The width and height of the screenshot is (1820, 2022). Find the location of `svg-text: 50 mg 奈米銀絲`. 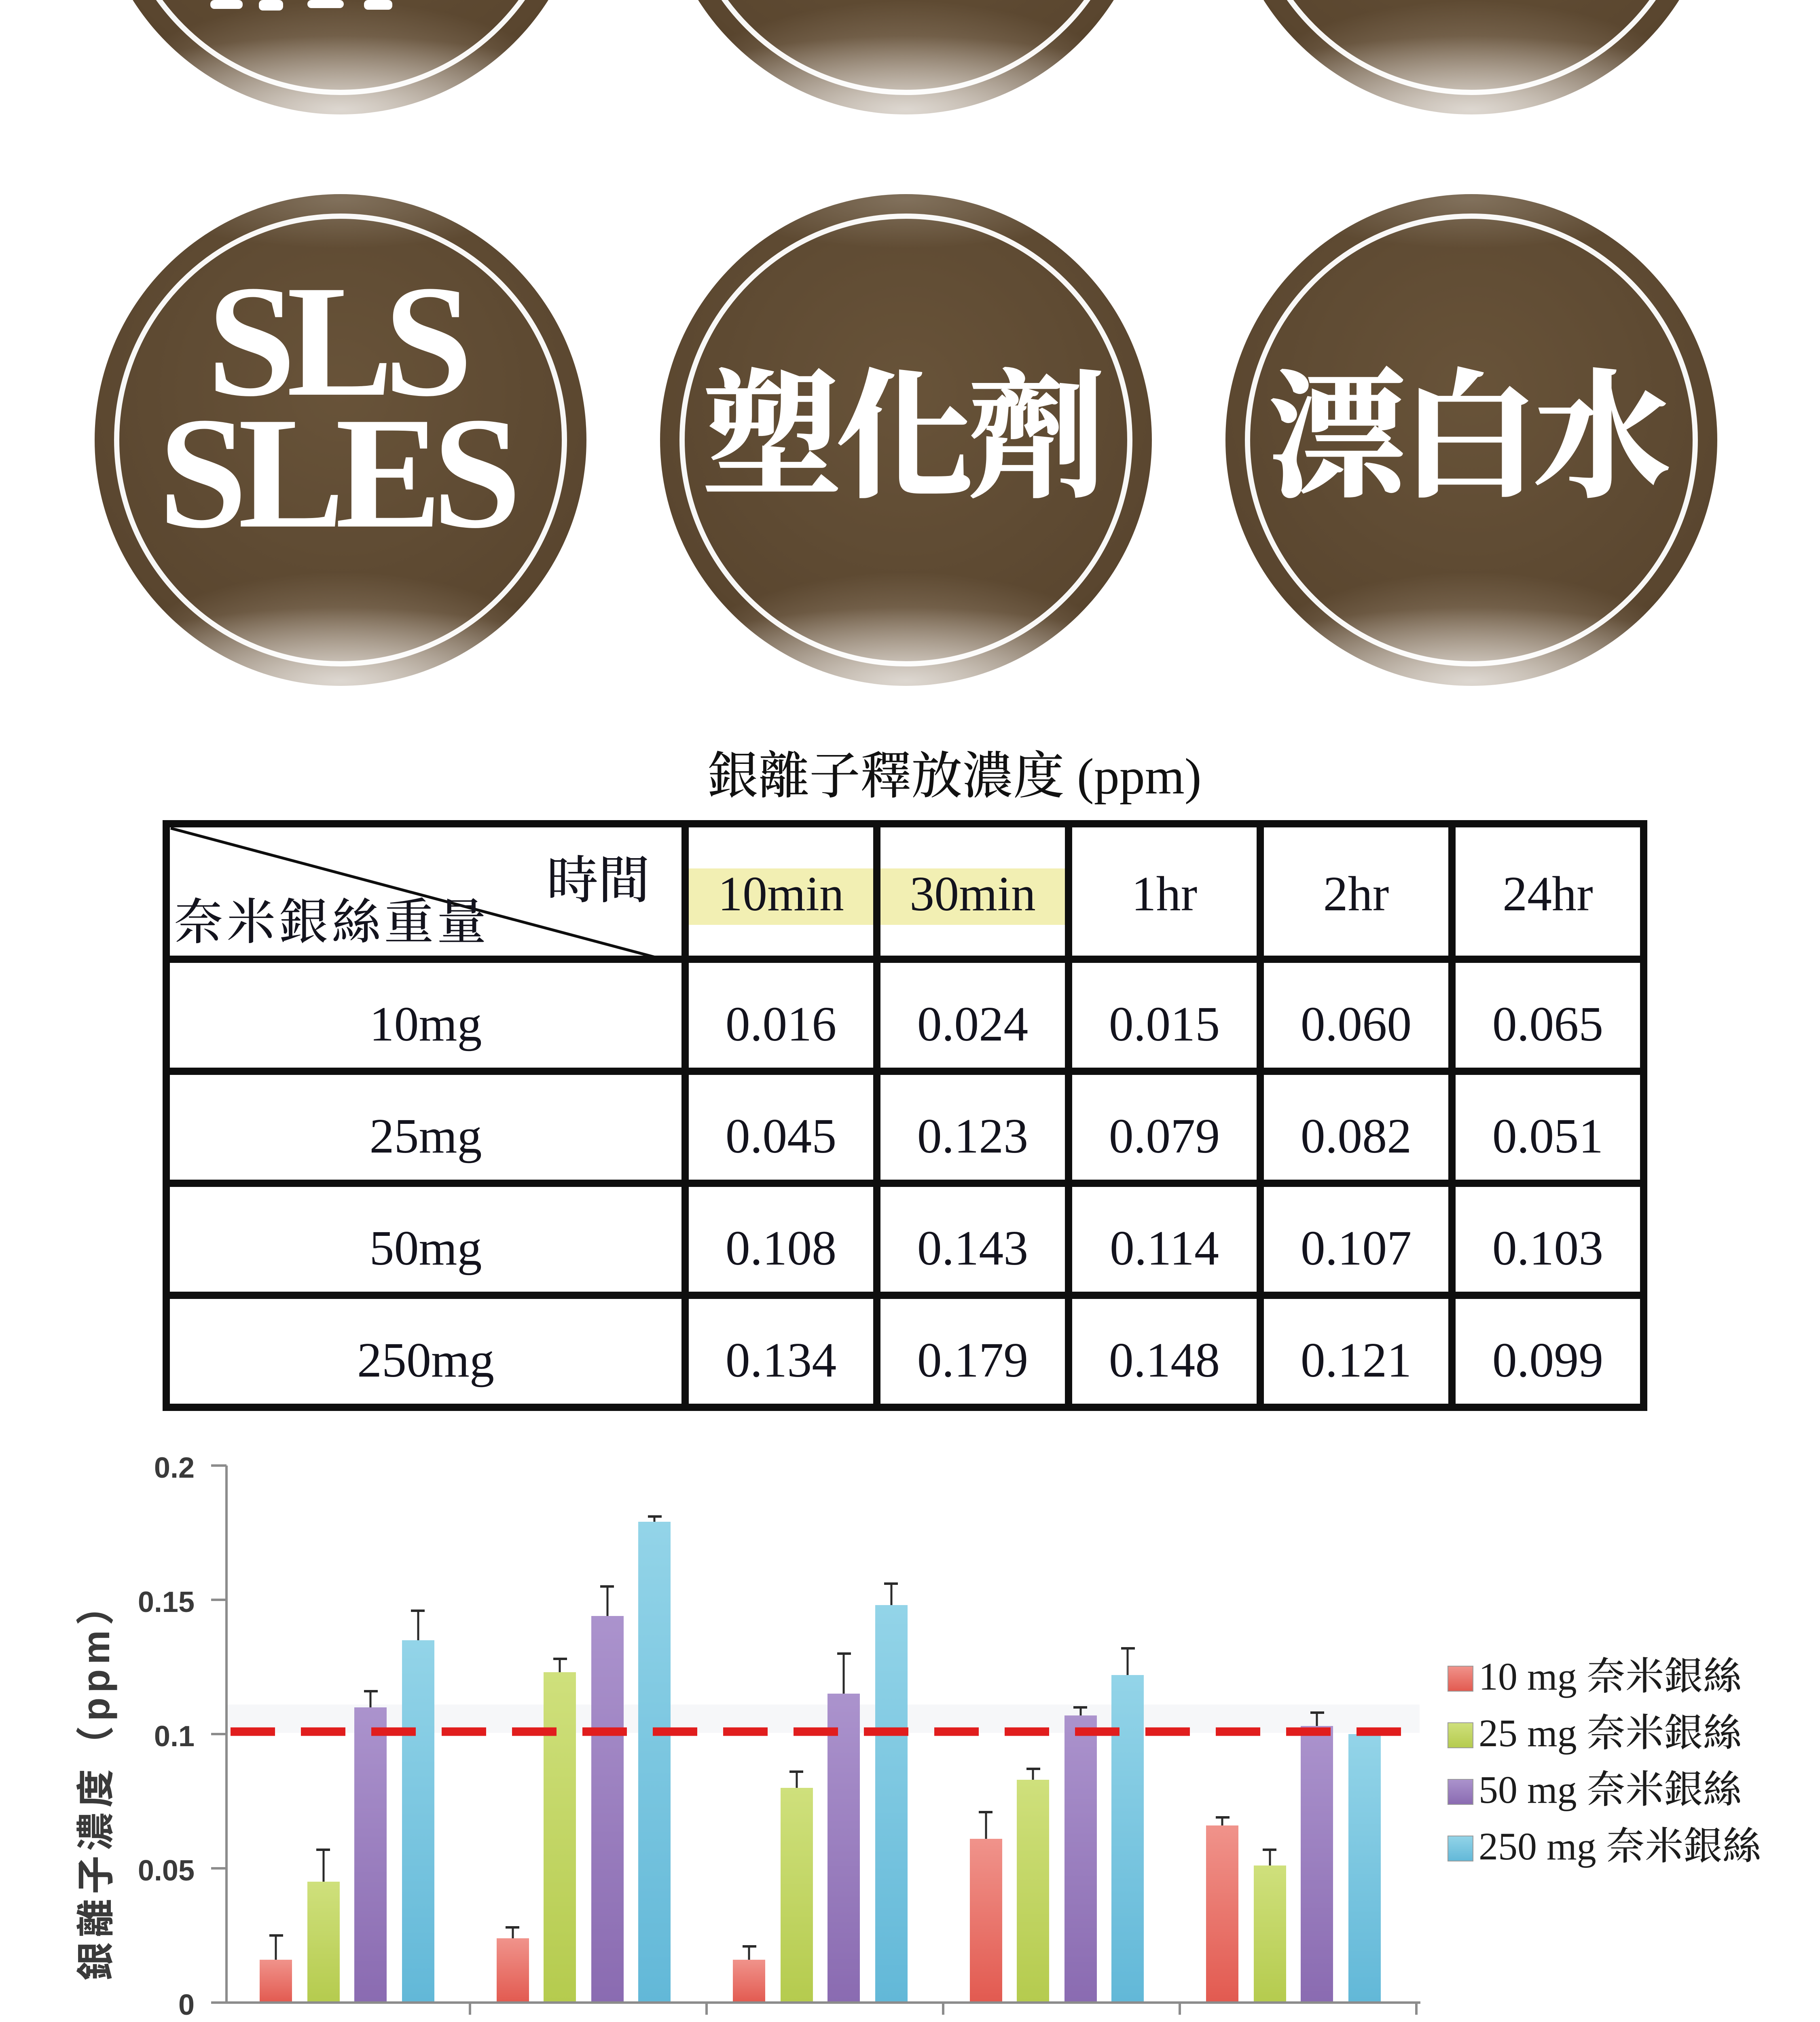

svg-text: 50 mg 奈米銀絲 is located at coordinates (1611, 1786).